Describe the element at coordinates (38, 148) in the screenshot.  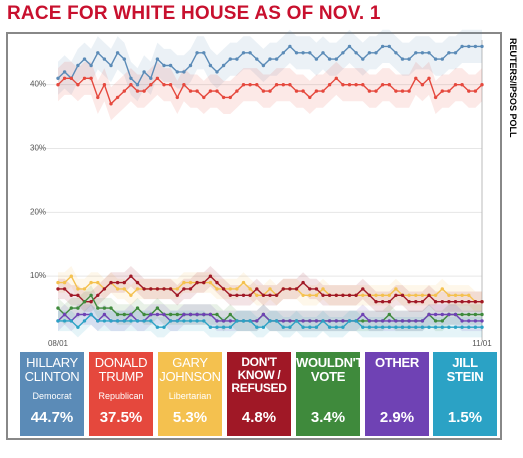
I see `y-tick-label: 30%` at that location.